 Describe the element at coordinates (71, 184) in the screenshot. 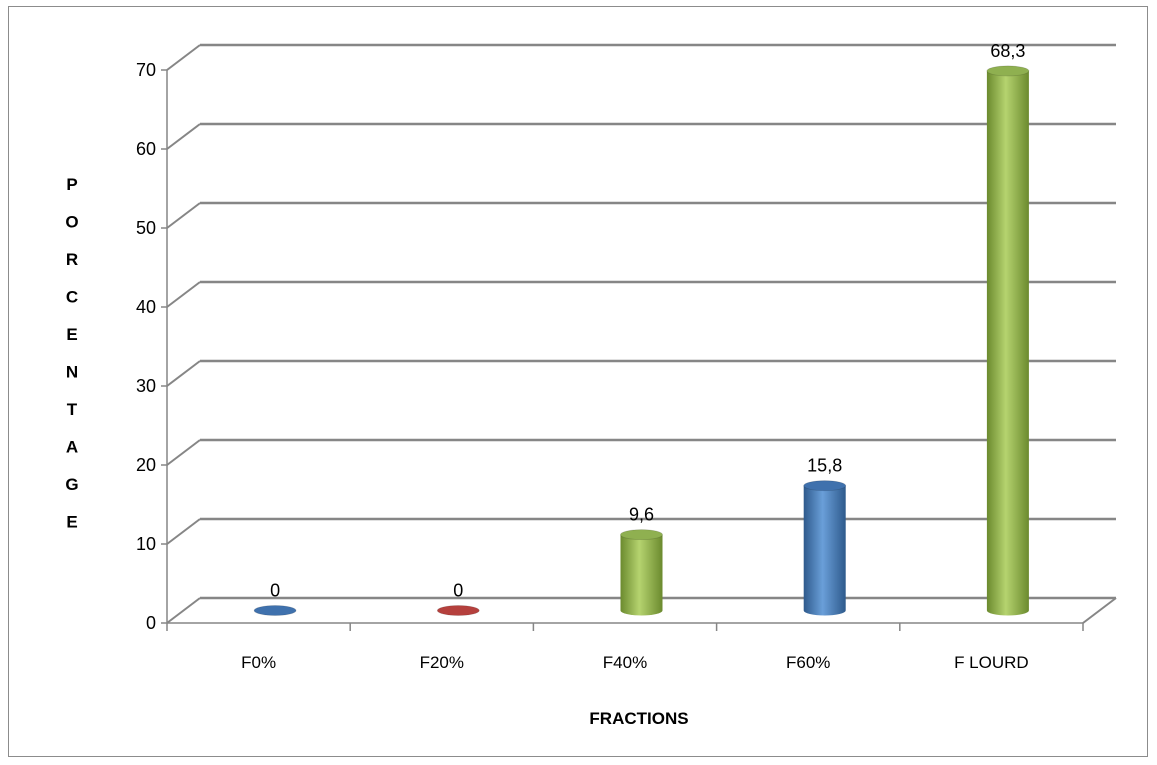

I see `y-axis-title-letter: P` at that location.